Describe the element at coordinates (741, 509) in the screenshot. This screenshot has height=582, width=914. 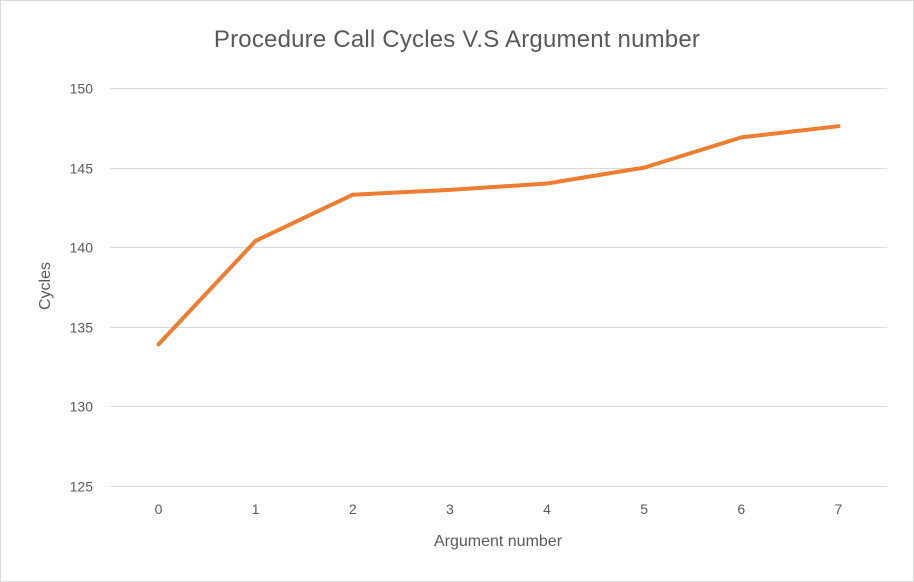
I see `x-tick-label-6: 6` at that location.